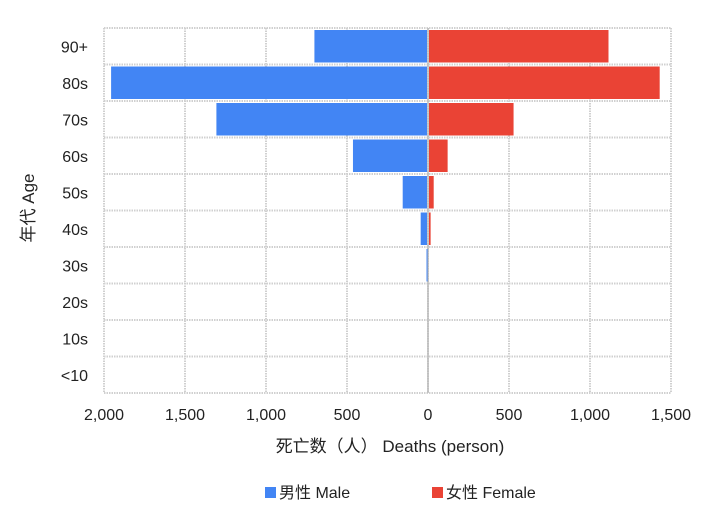 The width and height of the screenshot is (708, 521). What do you see at coordinates (414, 192) in the screenshot?
I see `bar-male-50s` at bounding box center [414, 192].